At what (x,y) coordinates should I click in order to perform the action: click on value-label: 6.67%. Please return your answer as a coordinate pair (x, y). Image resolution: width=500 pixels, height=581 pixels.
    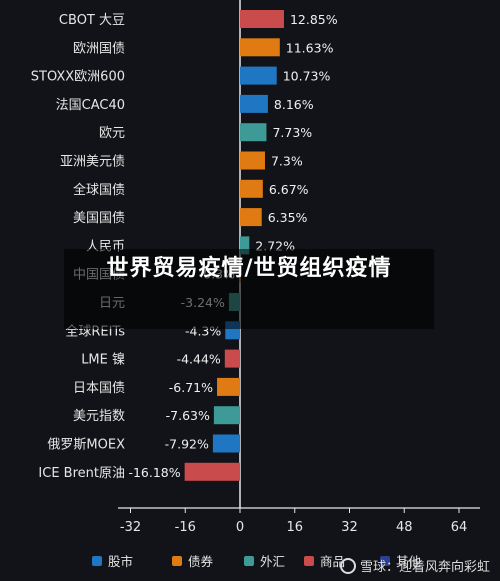
    Looking at the image, I should click on (289, 189).